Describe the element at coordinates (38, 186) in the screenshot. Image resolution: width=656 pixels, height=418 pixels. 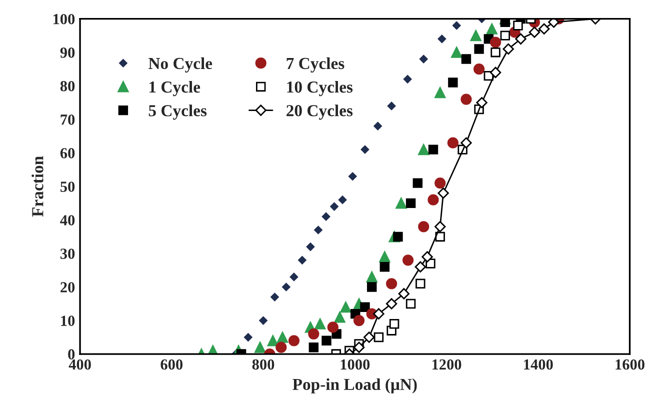
I see `y-axis-title: Fraction` at that location.